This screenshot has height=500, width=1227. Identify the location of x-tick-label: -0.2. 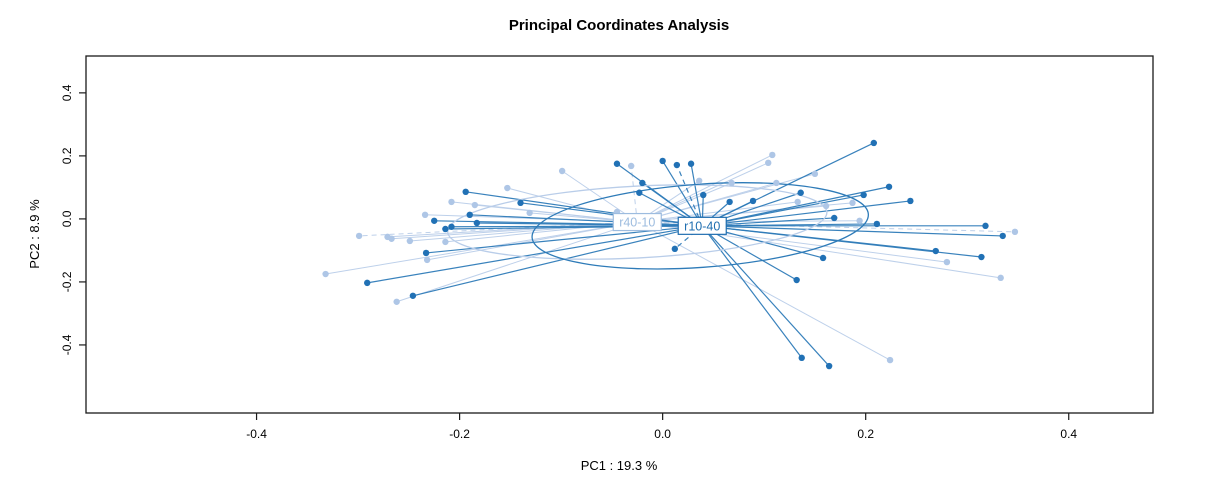
(459, 434).